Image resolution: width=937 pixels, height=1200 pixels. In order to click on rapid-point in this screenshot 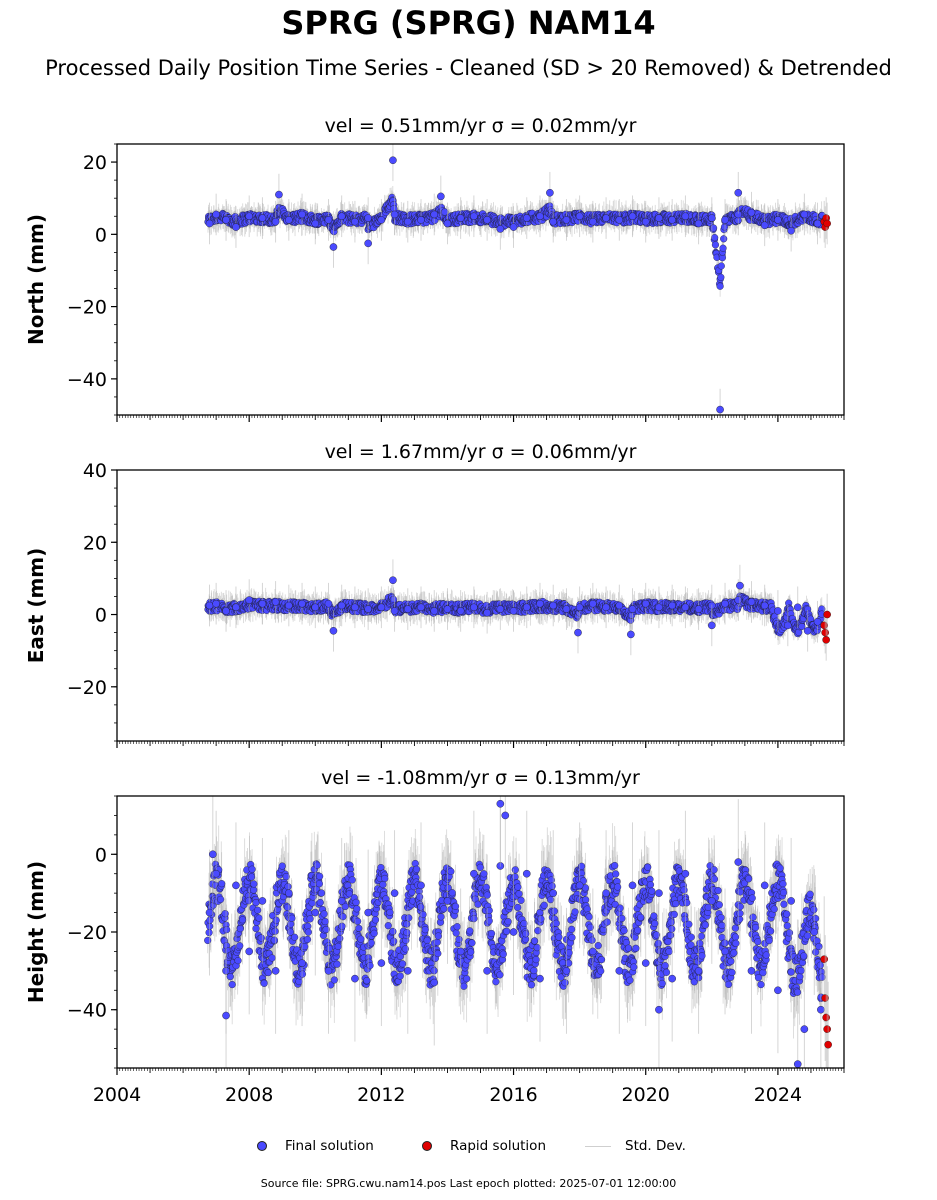, I will do `click(827, 223)`.